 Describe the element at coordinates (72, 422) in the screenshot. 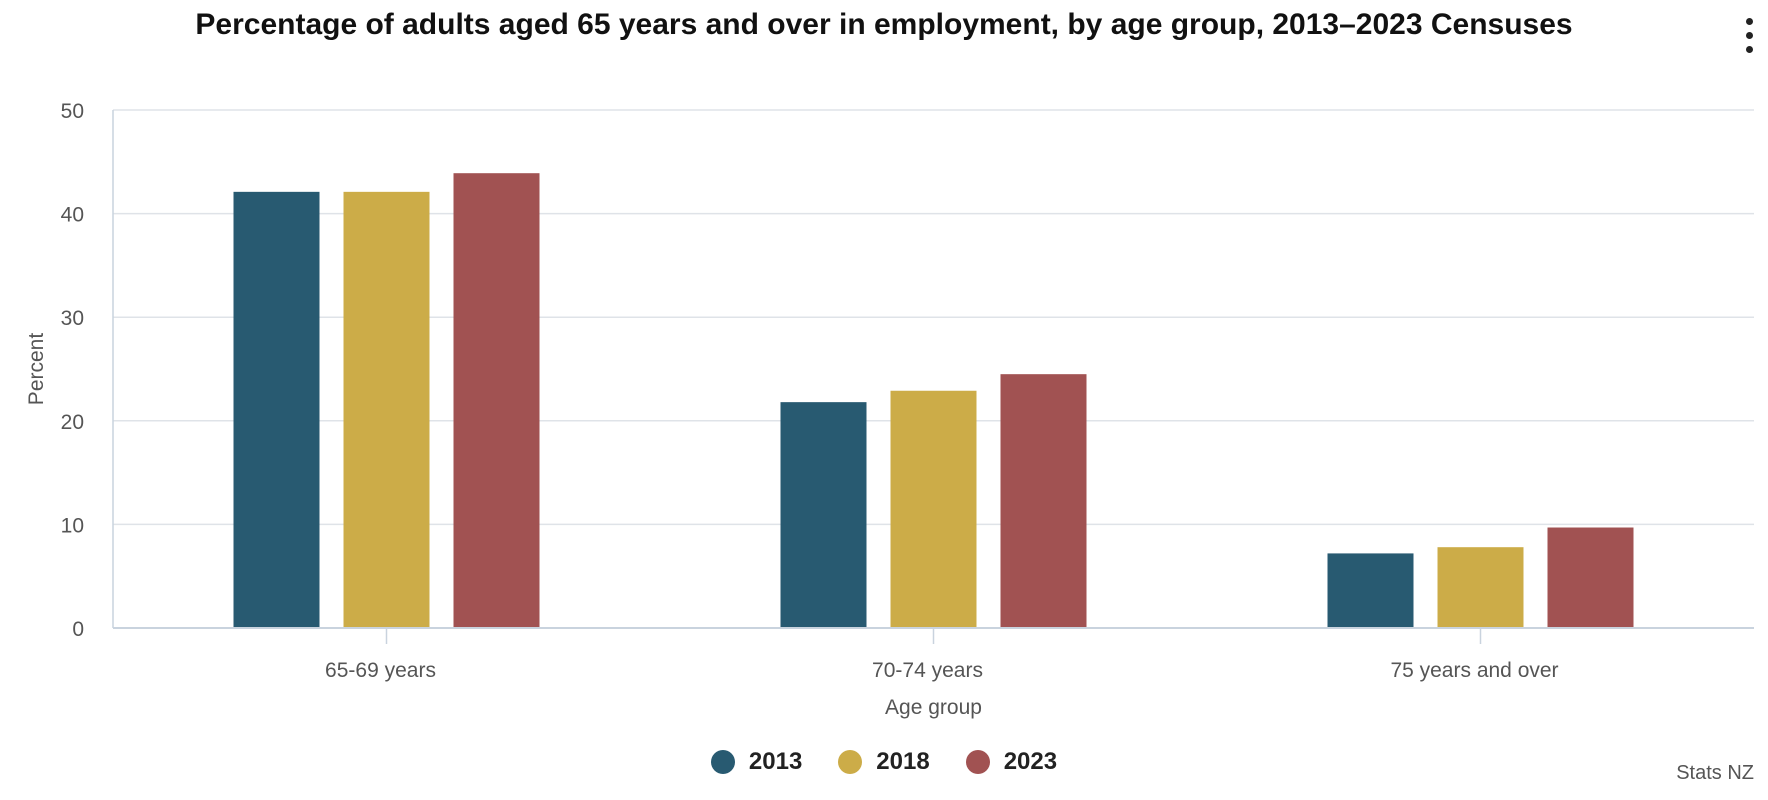

I see `y-tick-label: 20` at that location.